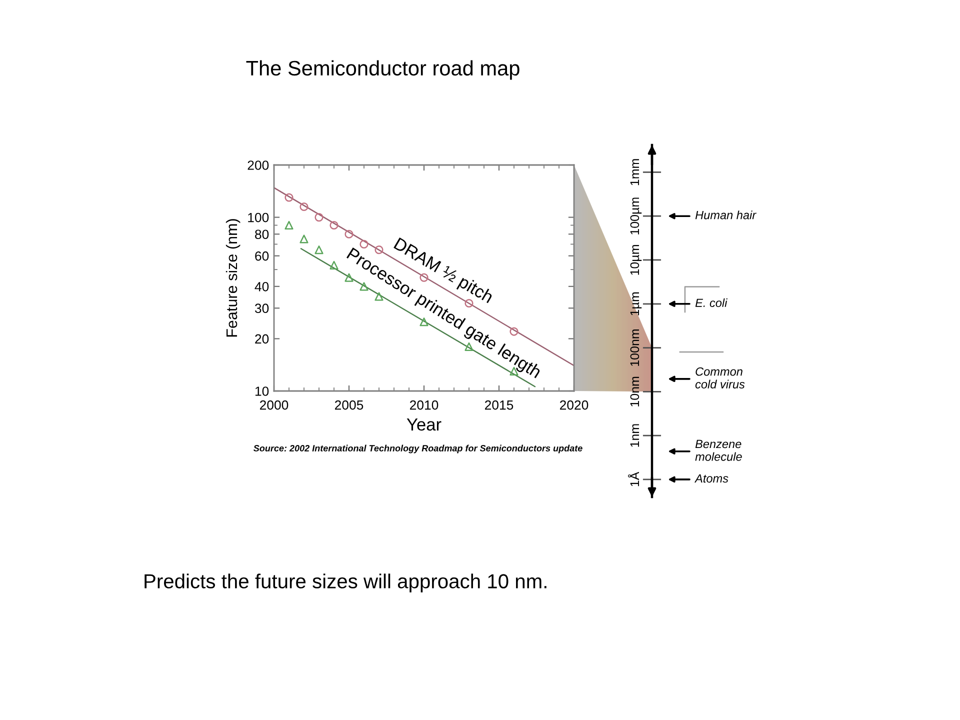  Describe the element at coordinates (262, 256) in the screenshot. I see `y-tick-label: 60` at that location.